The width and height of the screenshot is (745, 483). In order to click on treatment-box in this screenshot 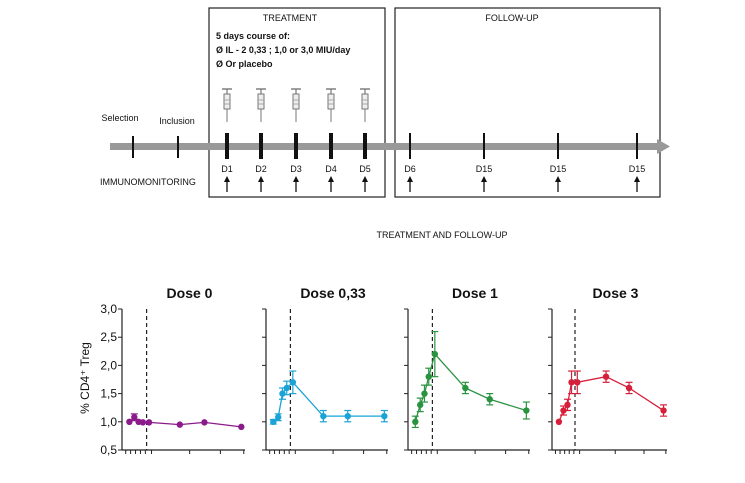, I will do `click(297, 102)`.